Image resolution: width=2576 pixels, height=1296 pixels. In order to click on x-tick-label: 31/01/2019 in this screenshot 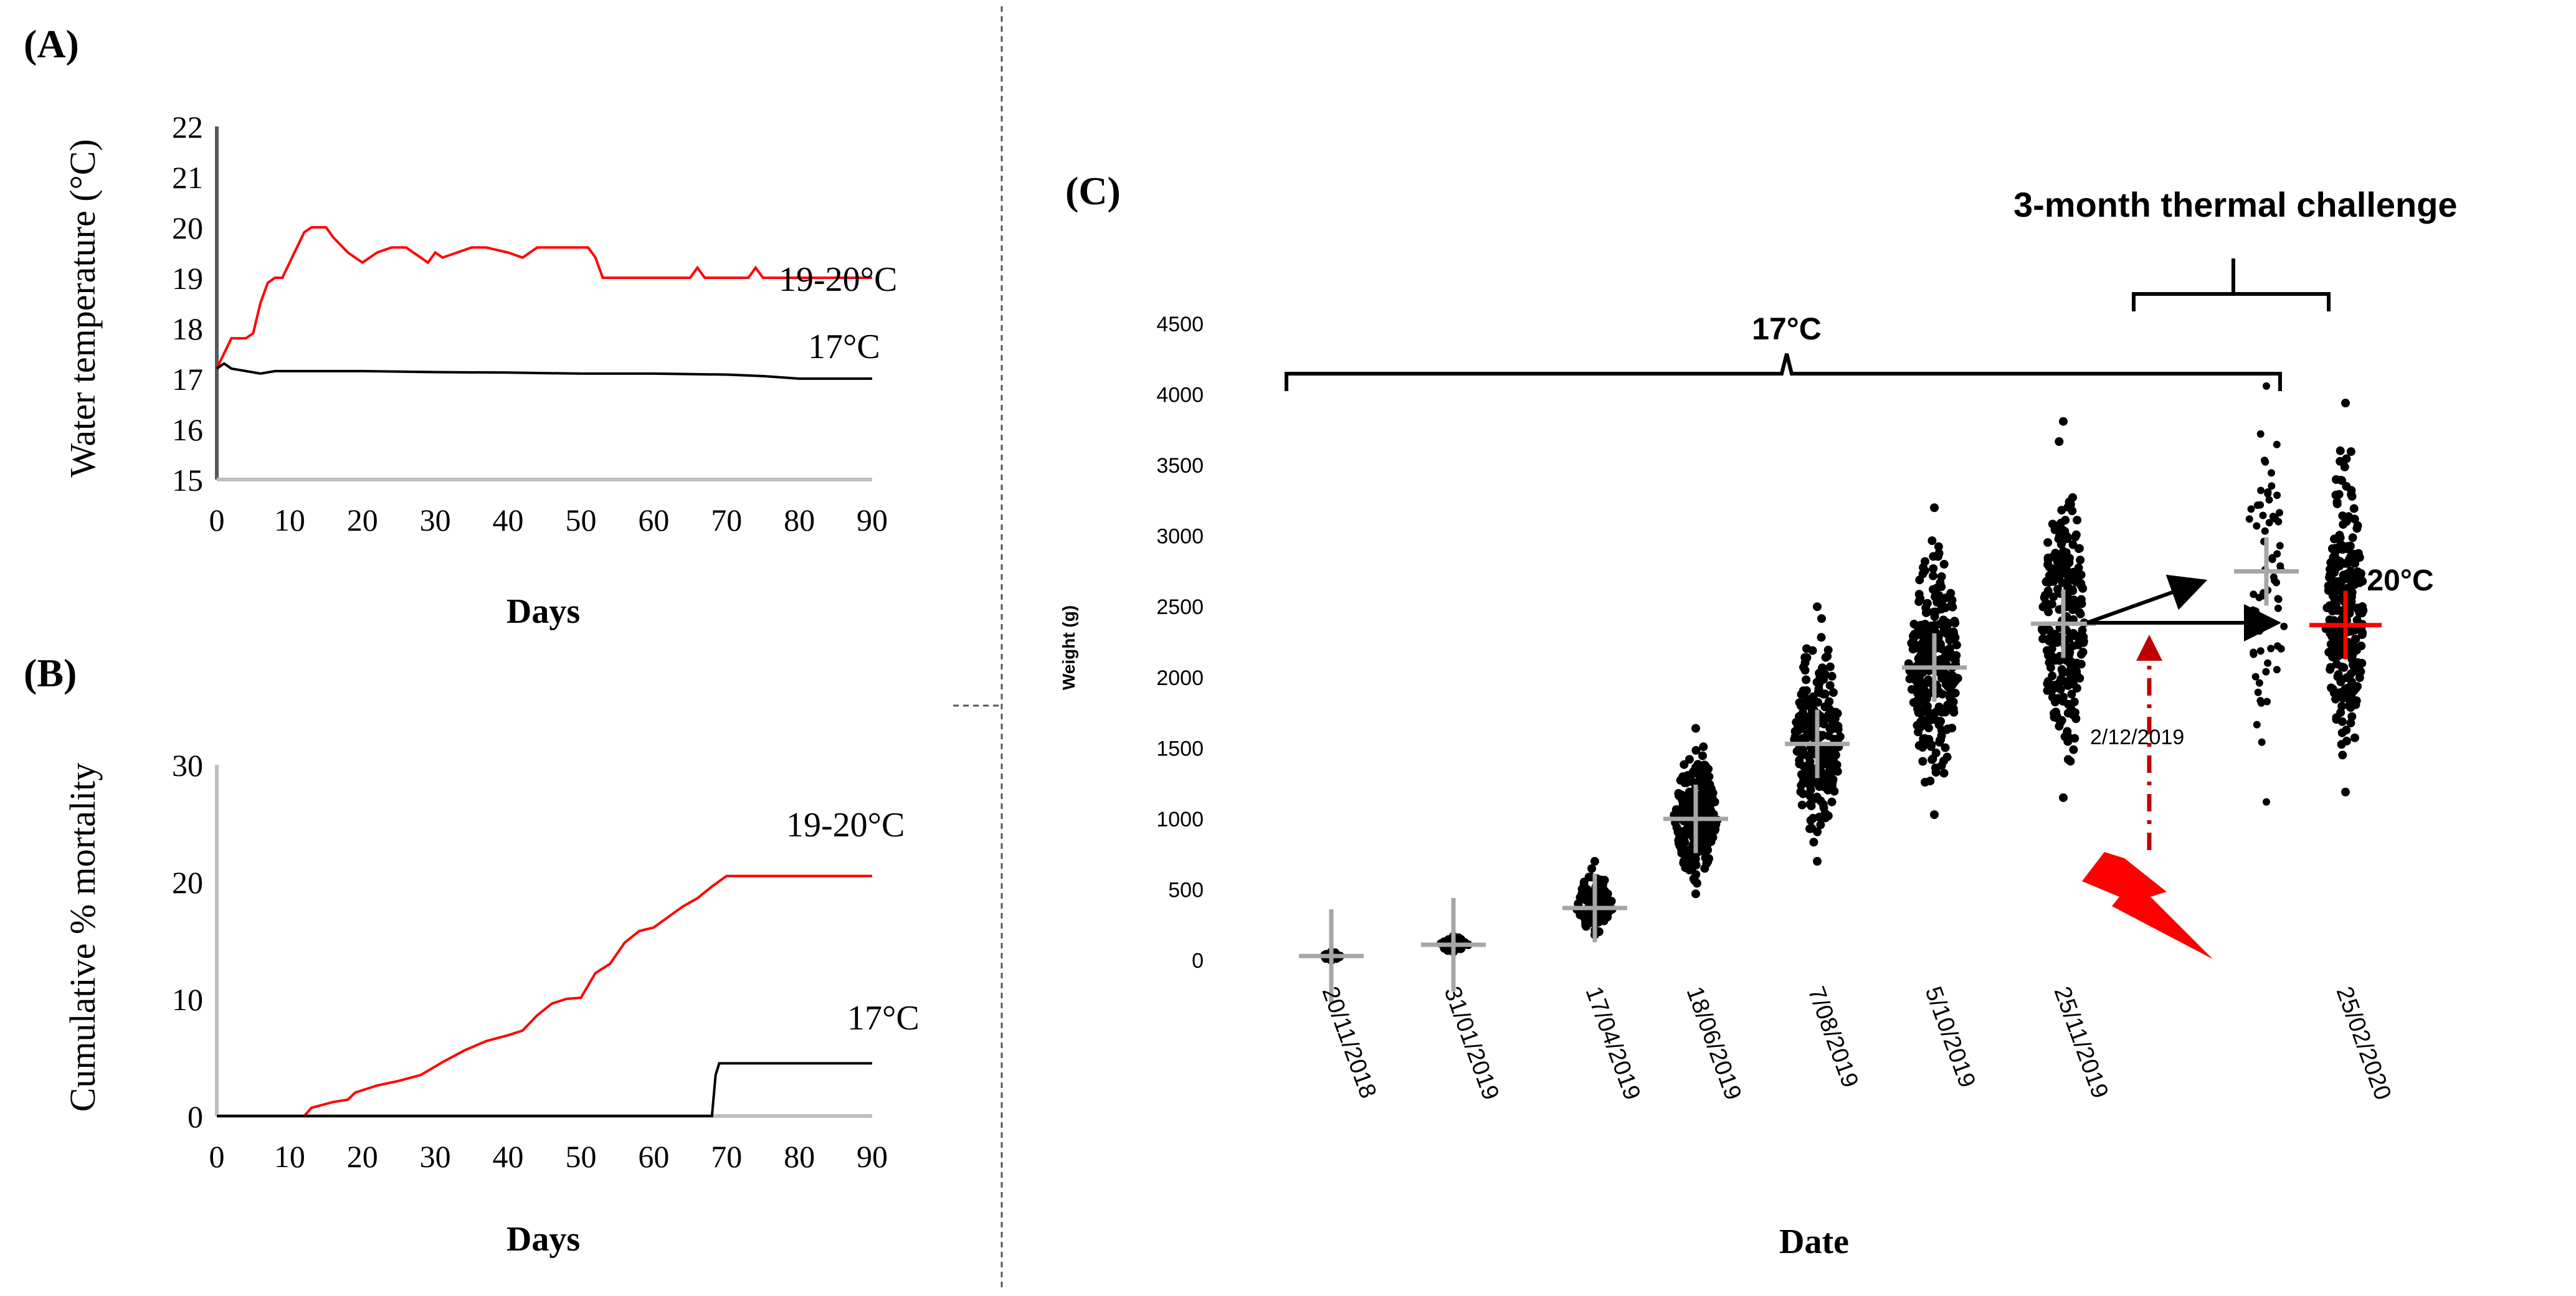, I will do `click(1471, 1043)`.